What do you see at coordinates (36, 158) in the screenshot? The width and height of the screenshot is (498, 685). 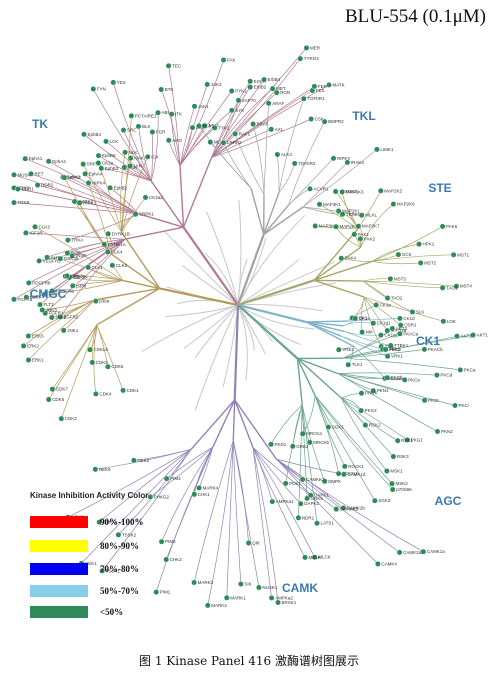 I see `kinase-label-epha1: EphA1` at bounding box center [36, 158].